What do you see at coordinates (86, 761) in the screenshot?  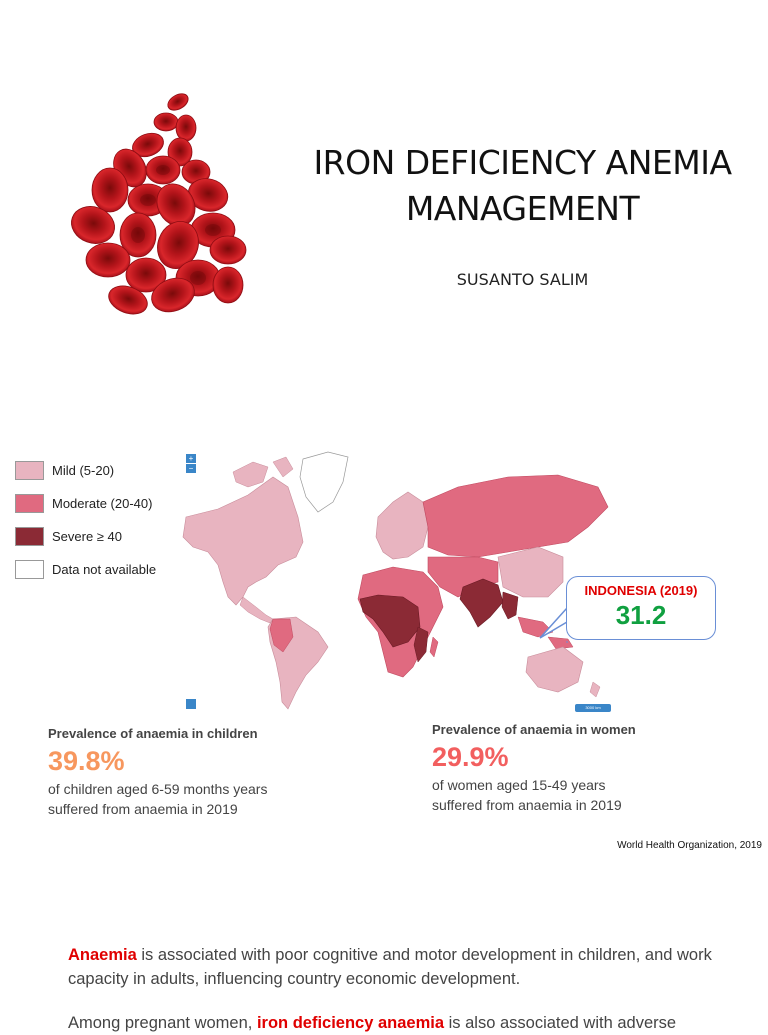 I see `children-stat-value: 39.8%` at bounding box center [86, 761].